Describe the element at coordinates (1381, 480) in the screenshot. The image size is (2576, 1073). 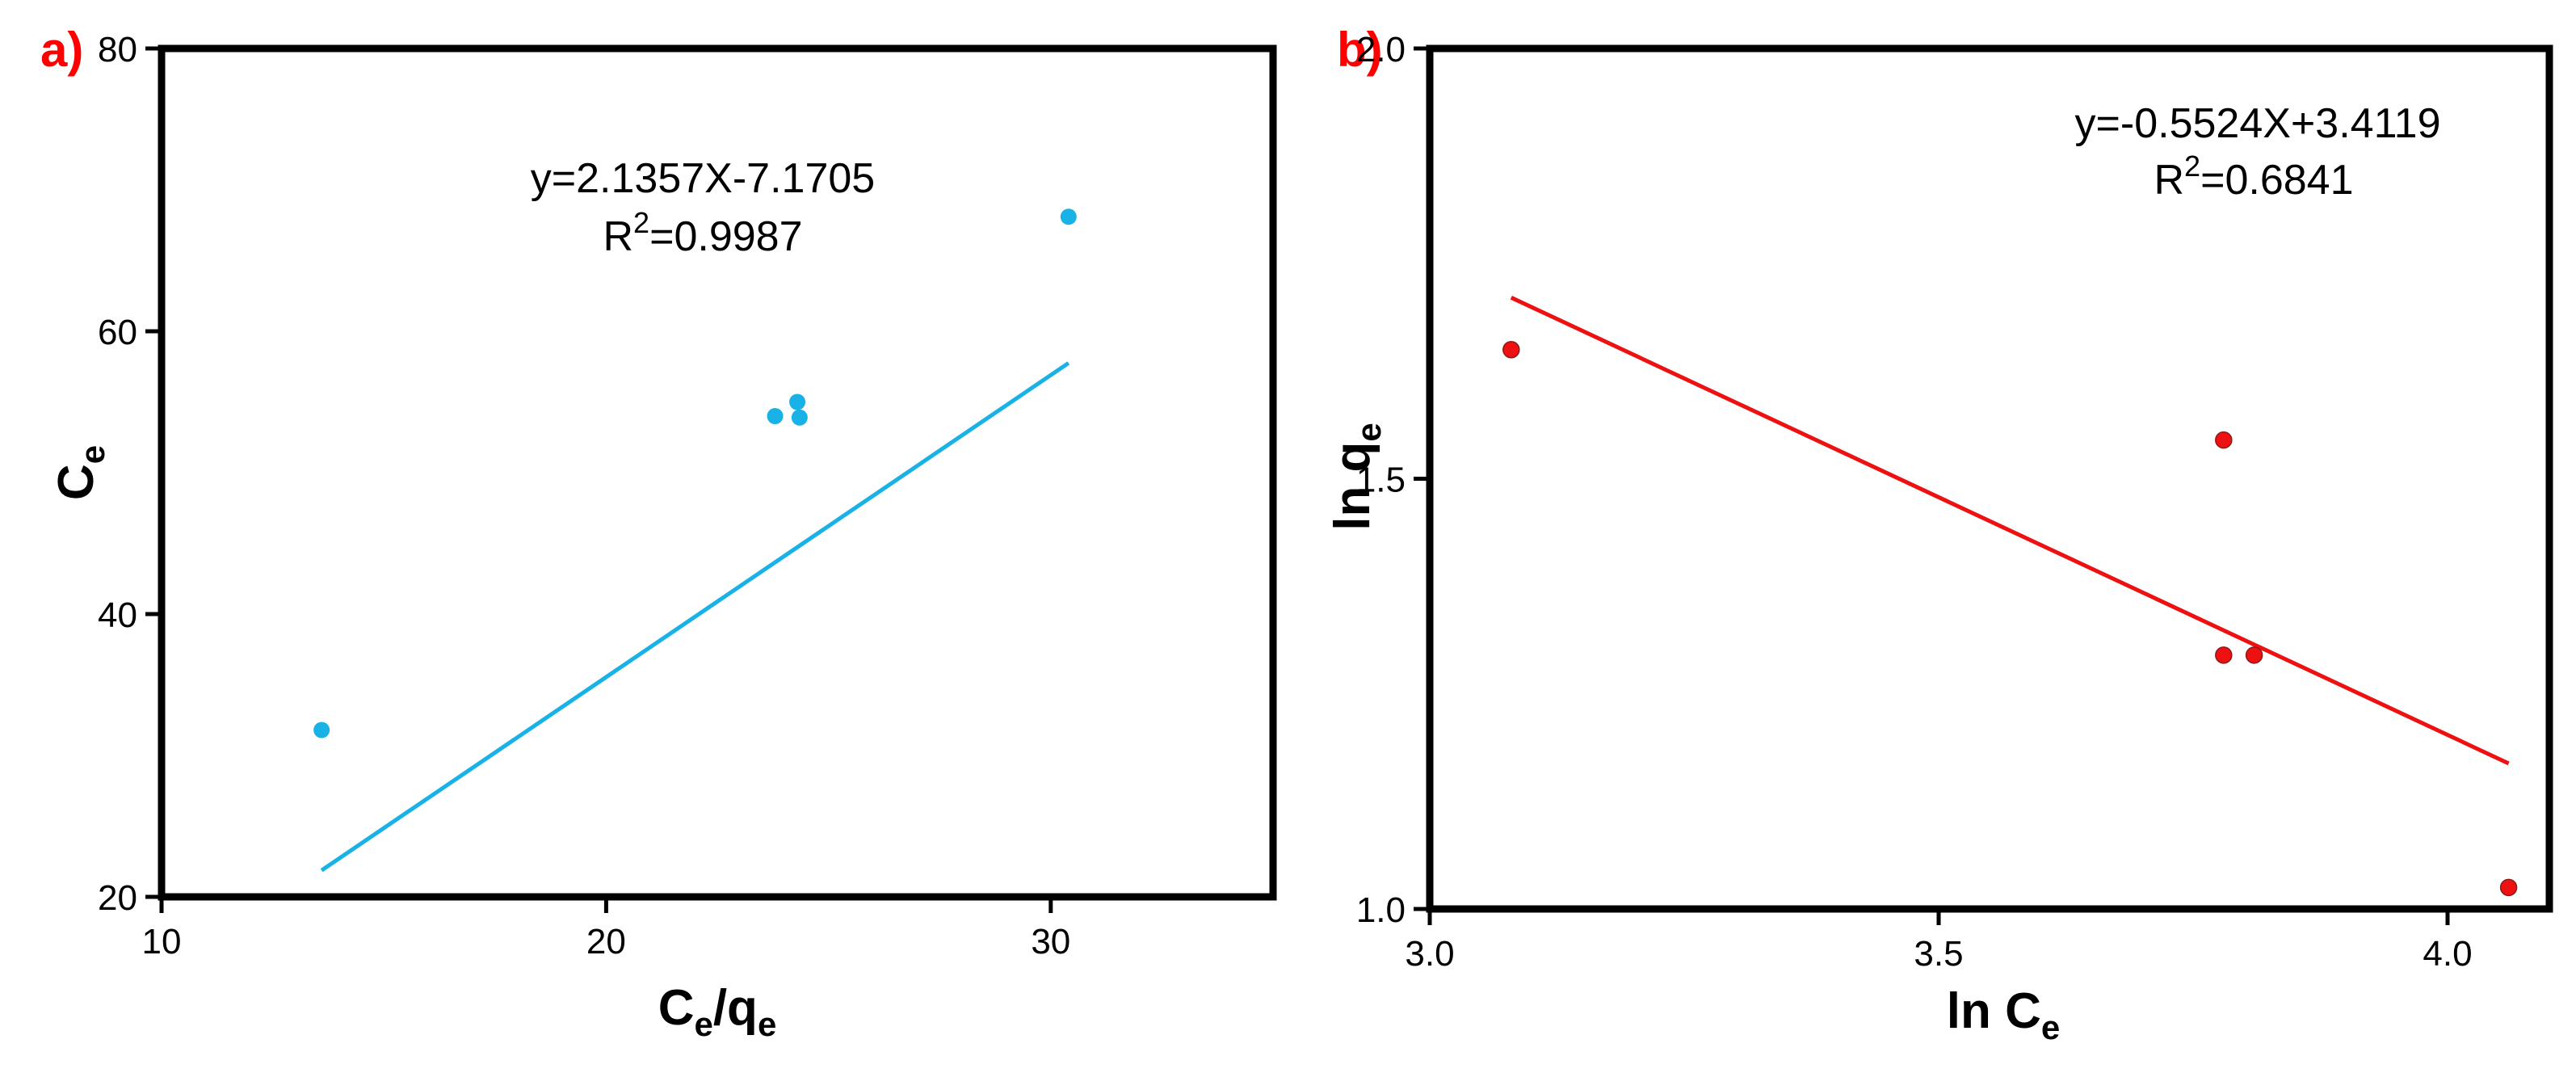
I see `panel-b-y-tick-label: 1.5` at that location.